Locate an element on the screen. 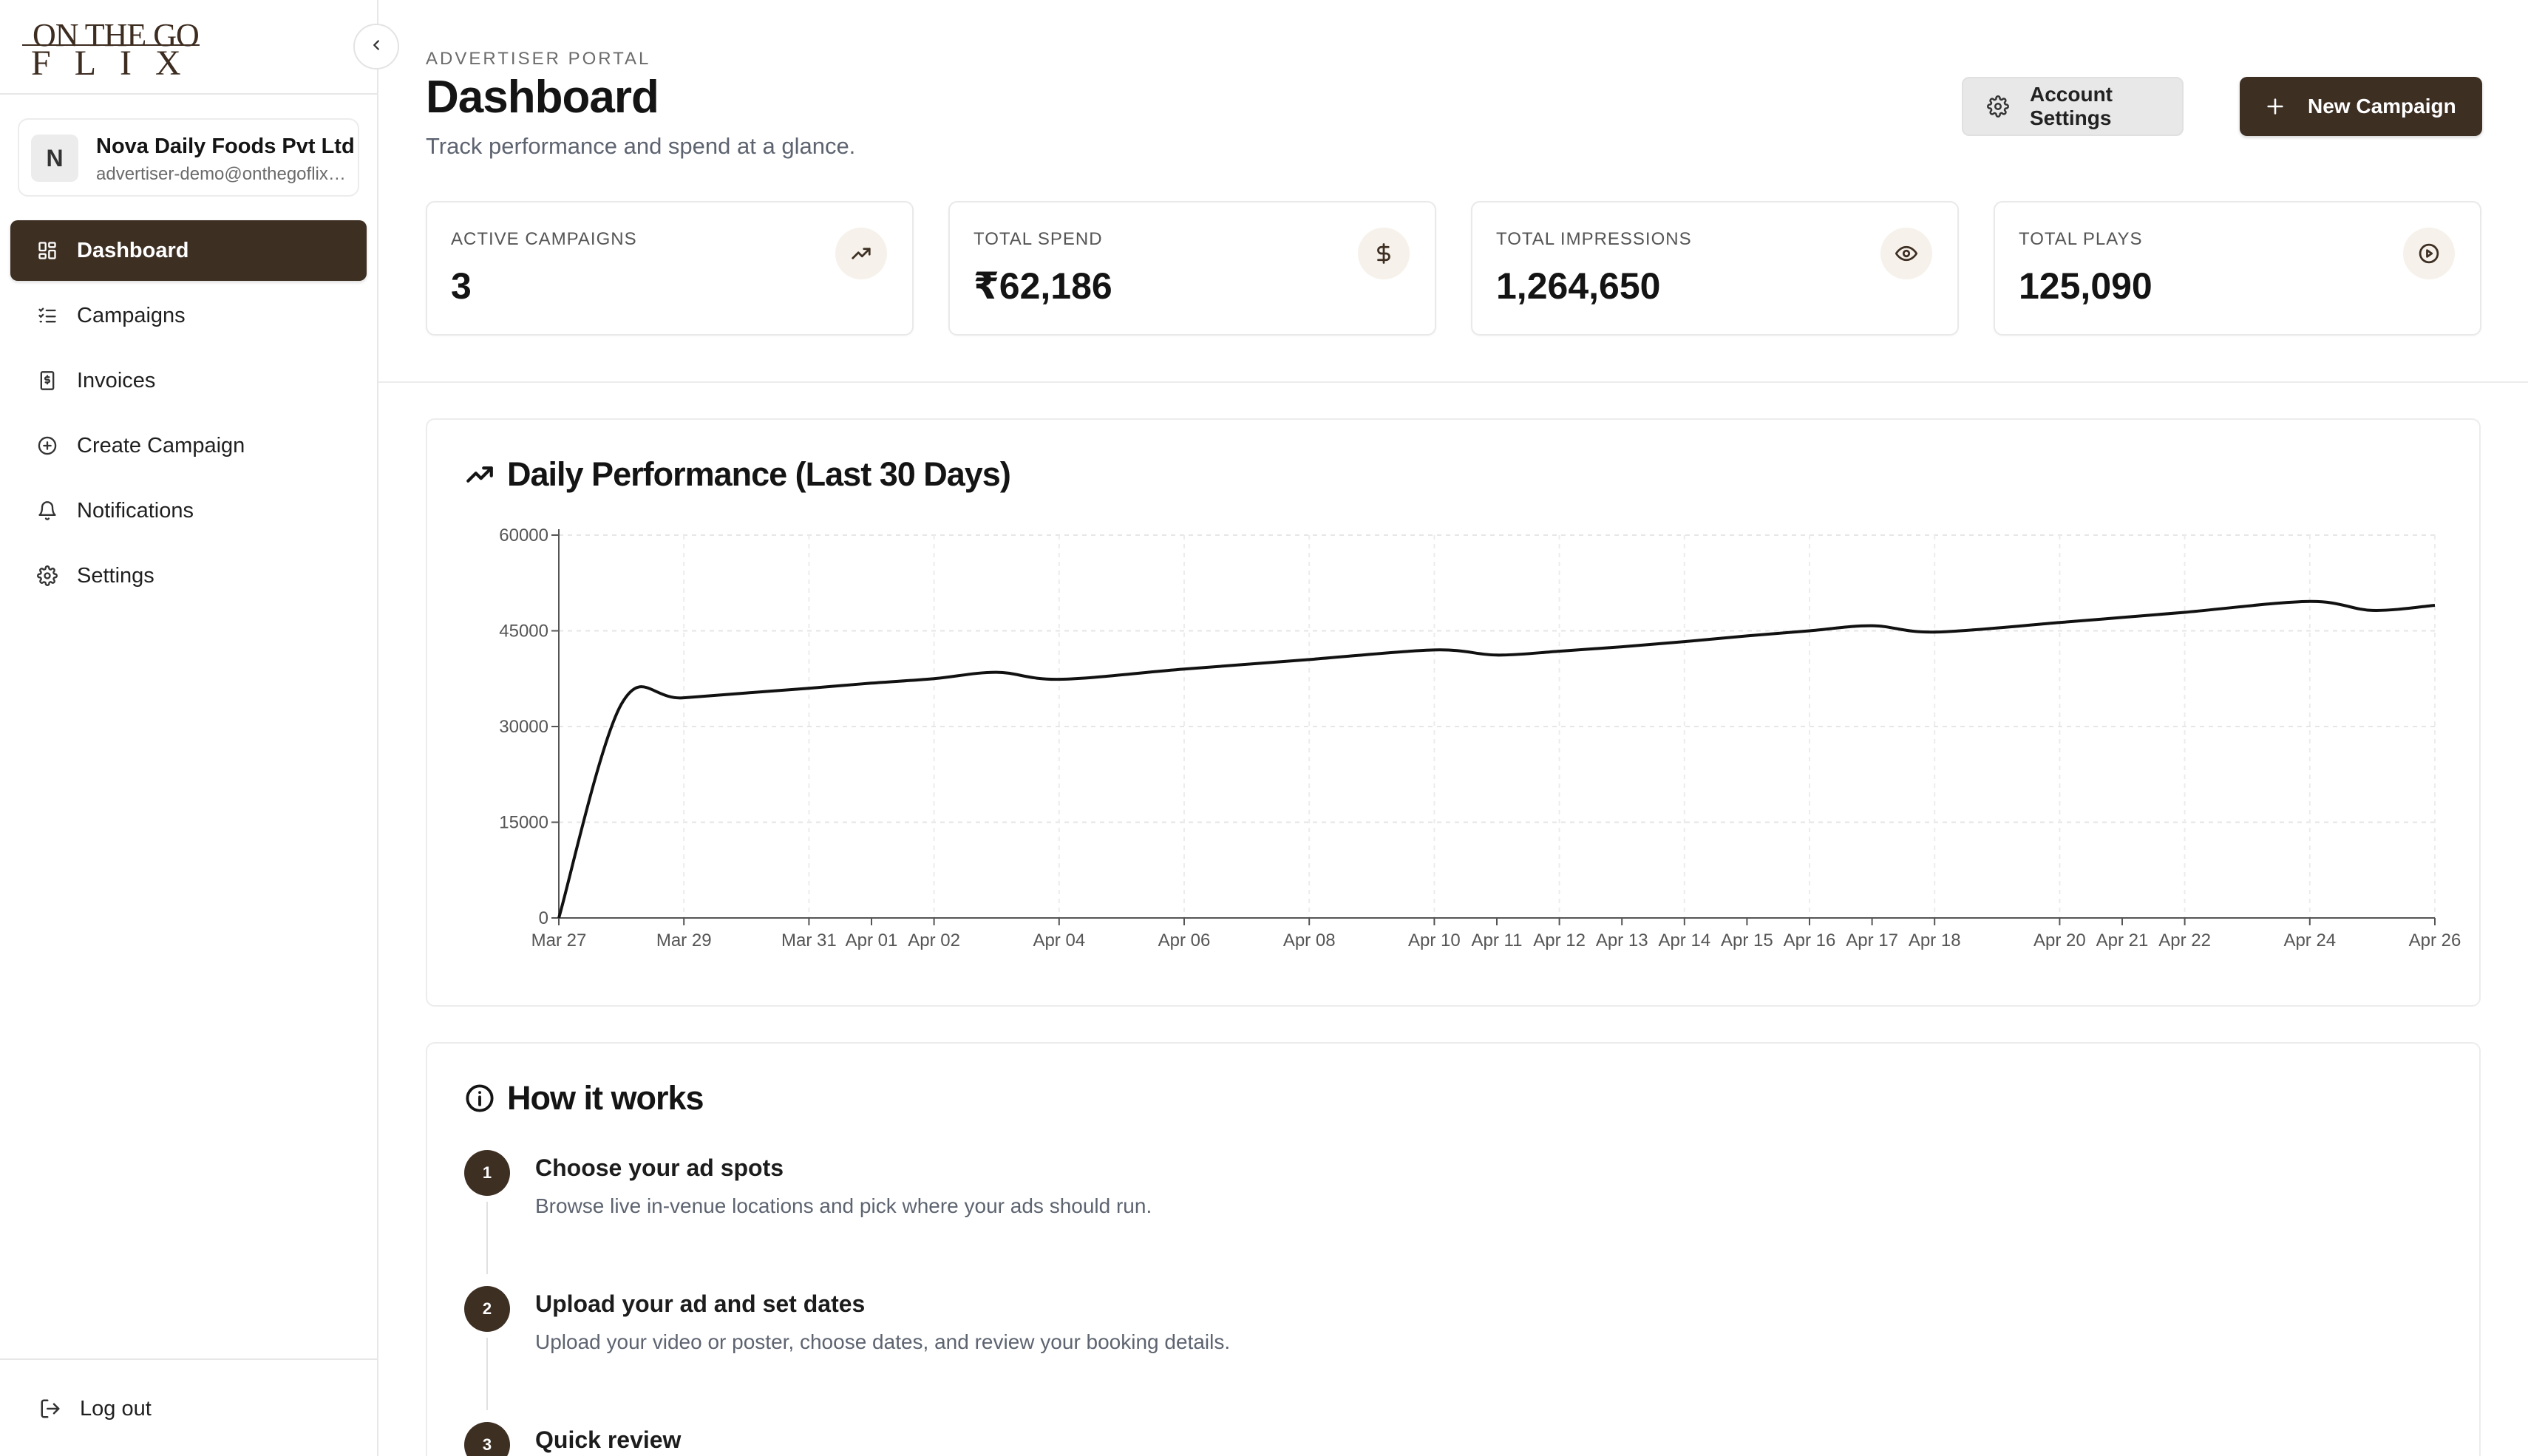  plus-circle-icon is located at coordinates (47, 445).